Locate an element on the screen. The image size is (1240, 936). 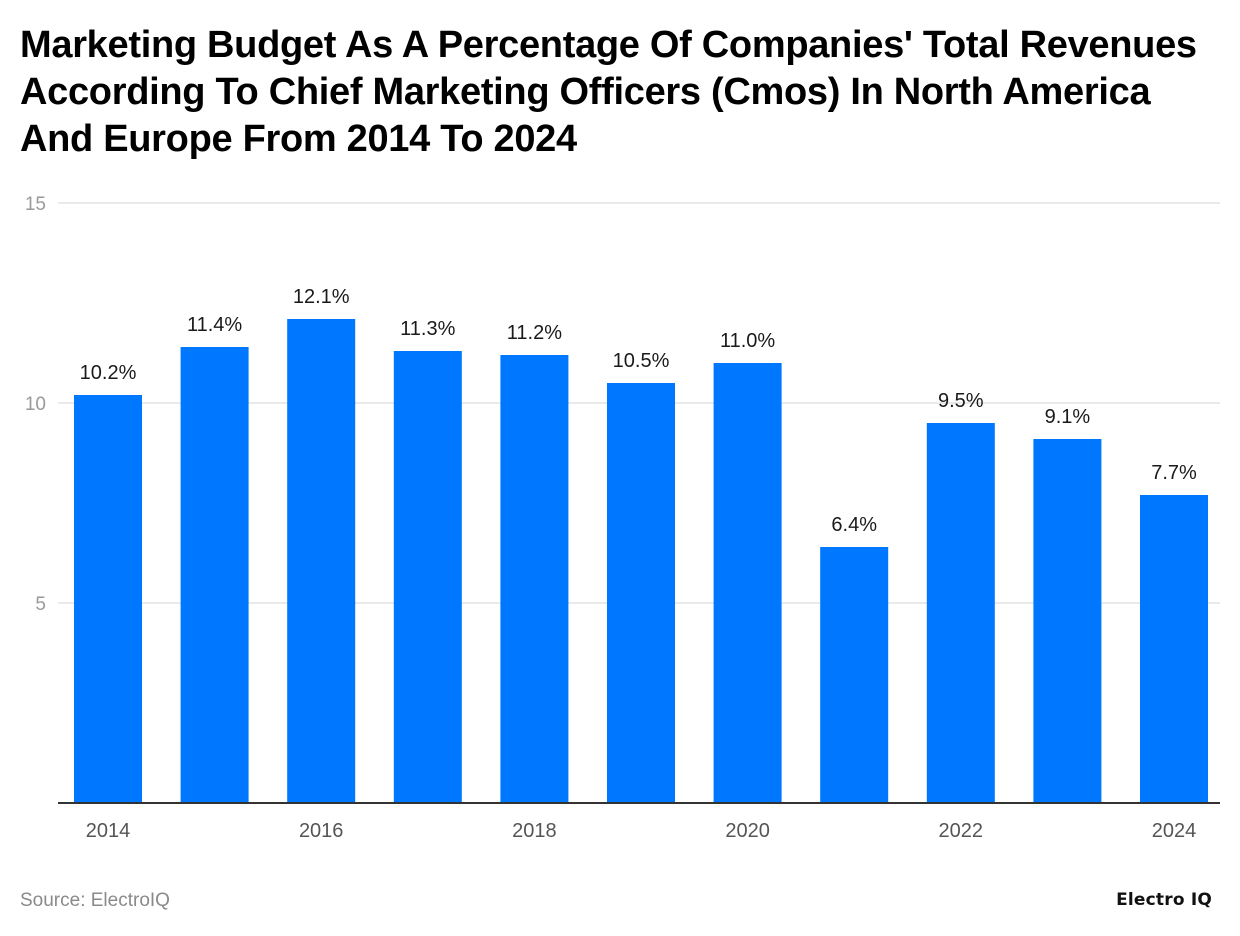
data-label-2016: 12.1% is located at coordinates (321, 297).